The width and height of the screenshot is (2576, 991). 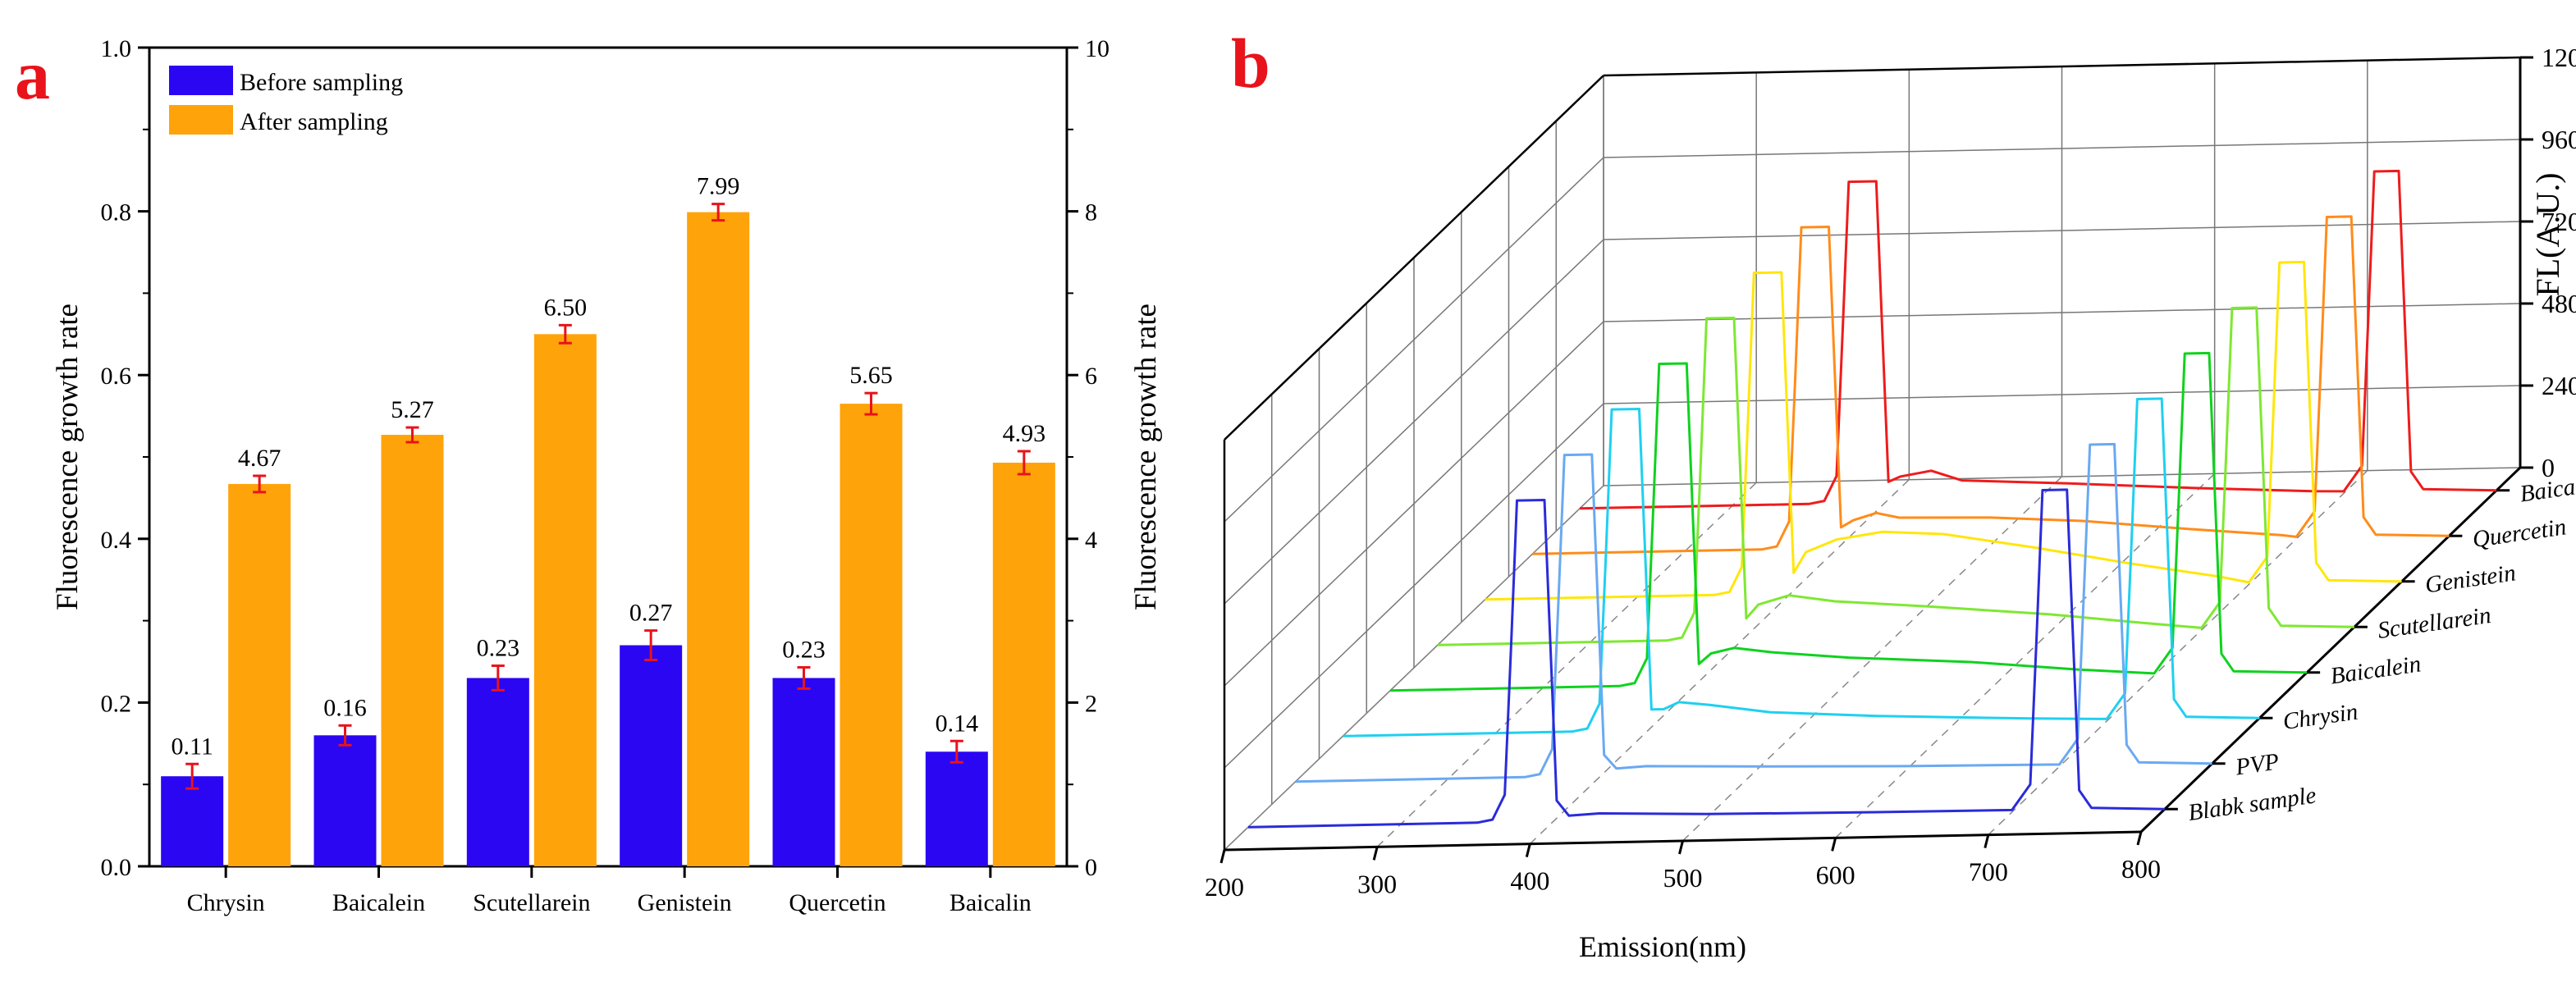 I want to click on y-tick-label-right: 6, so click(x=1091, y=376).